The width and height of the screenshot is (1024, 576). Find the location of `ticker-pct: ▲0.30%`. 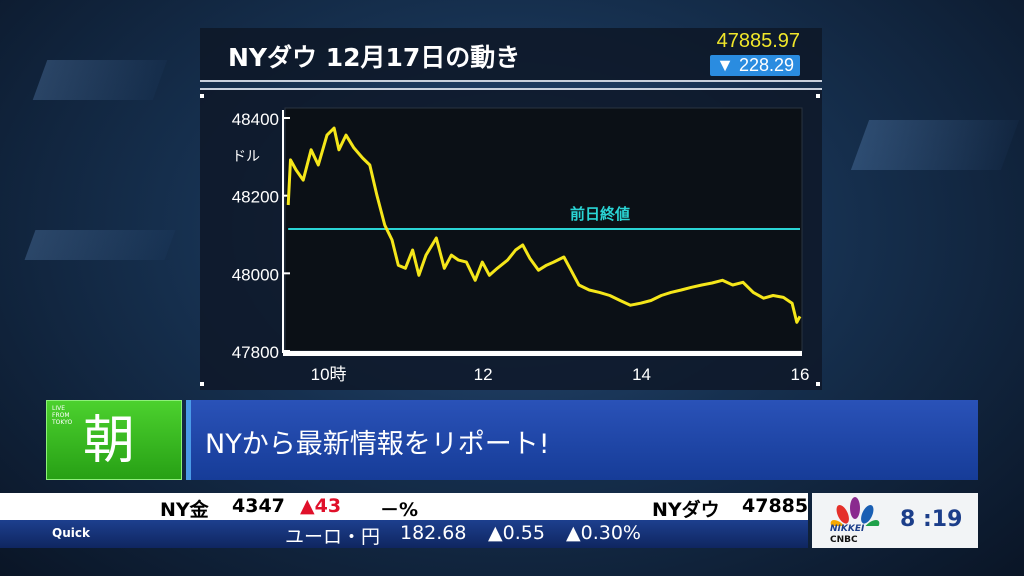

ticker-pct: ▲0.30% is located at coordinates (603, 533).